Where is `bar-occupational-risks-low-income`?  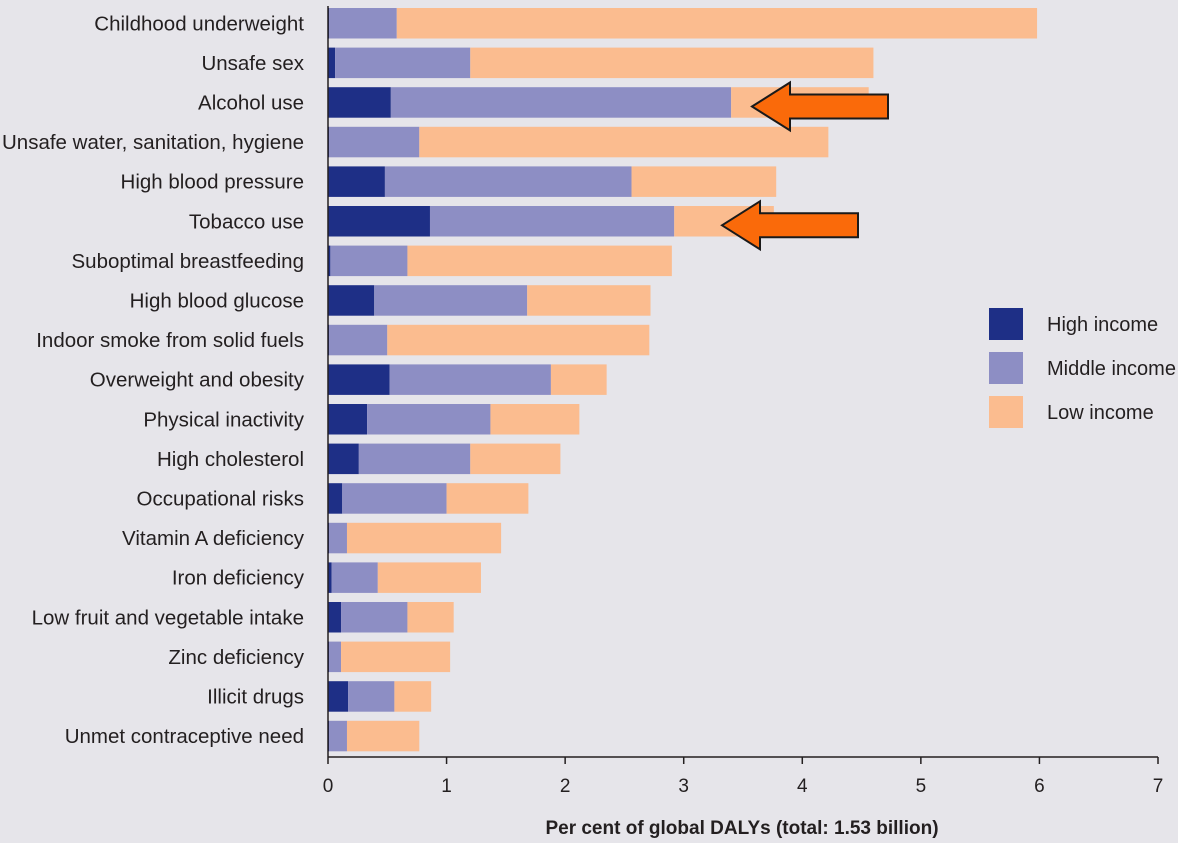 bar-occupational-risks-low-income is located at coordinates (487, 498).